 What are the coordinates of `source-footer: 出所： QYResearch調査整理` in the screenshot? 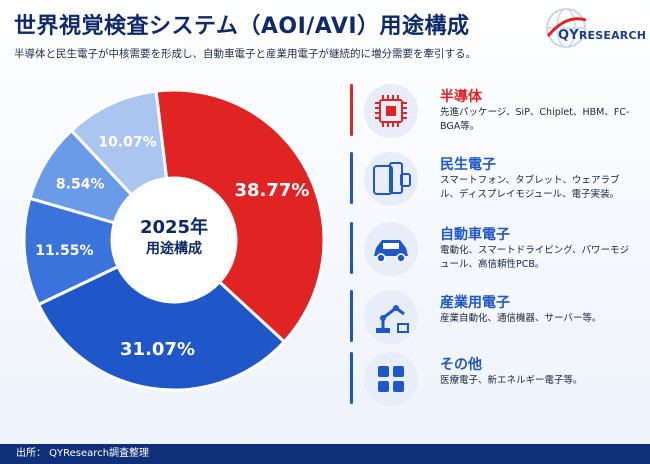 It's located at (325, 454).